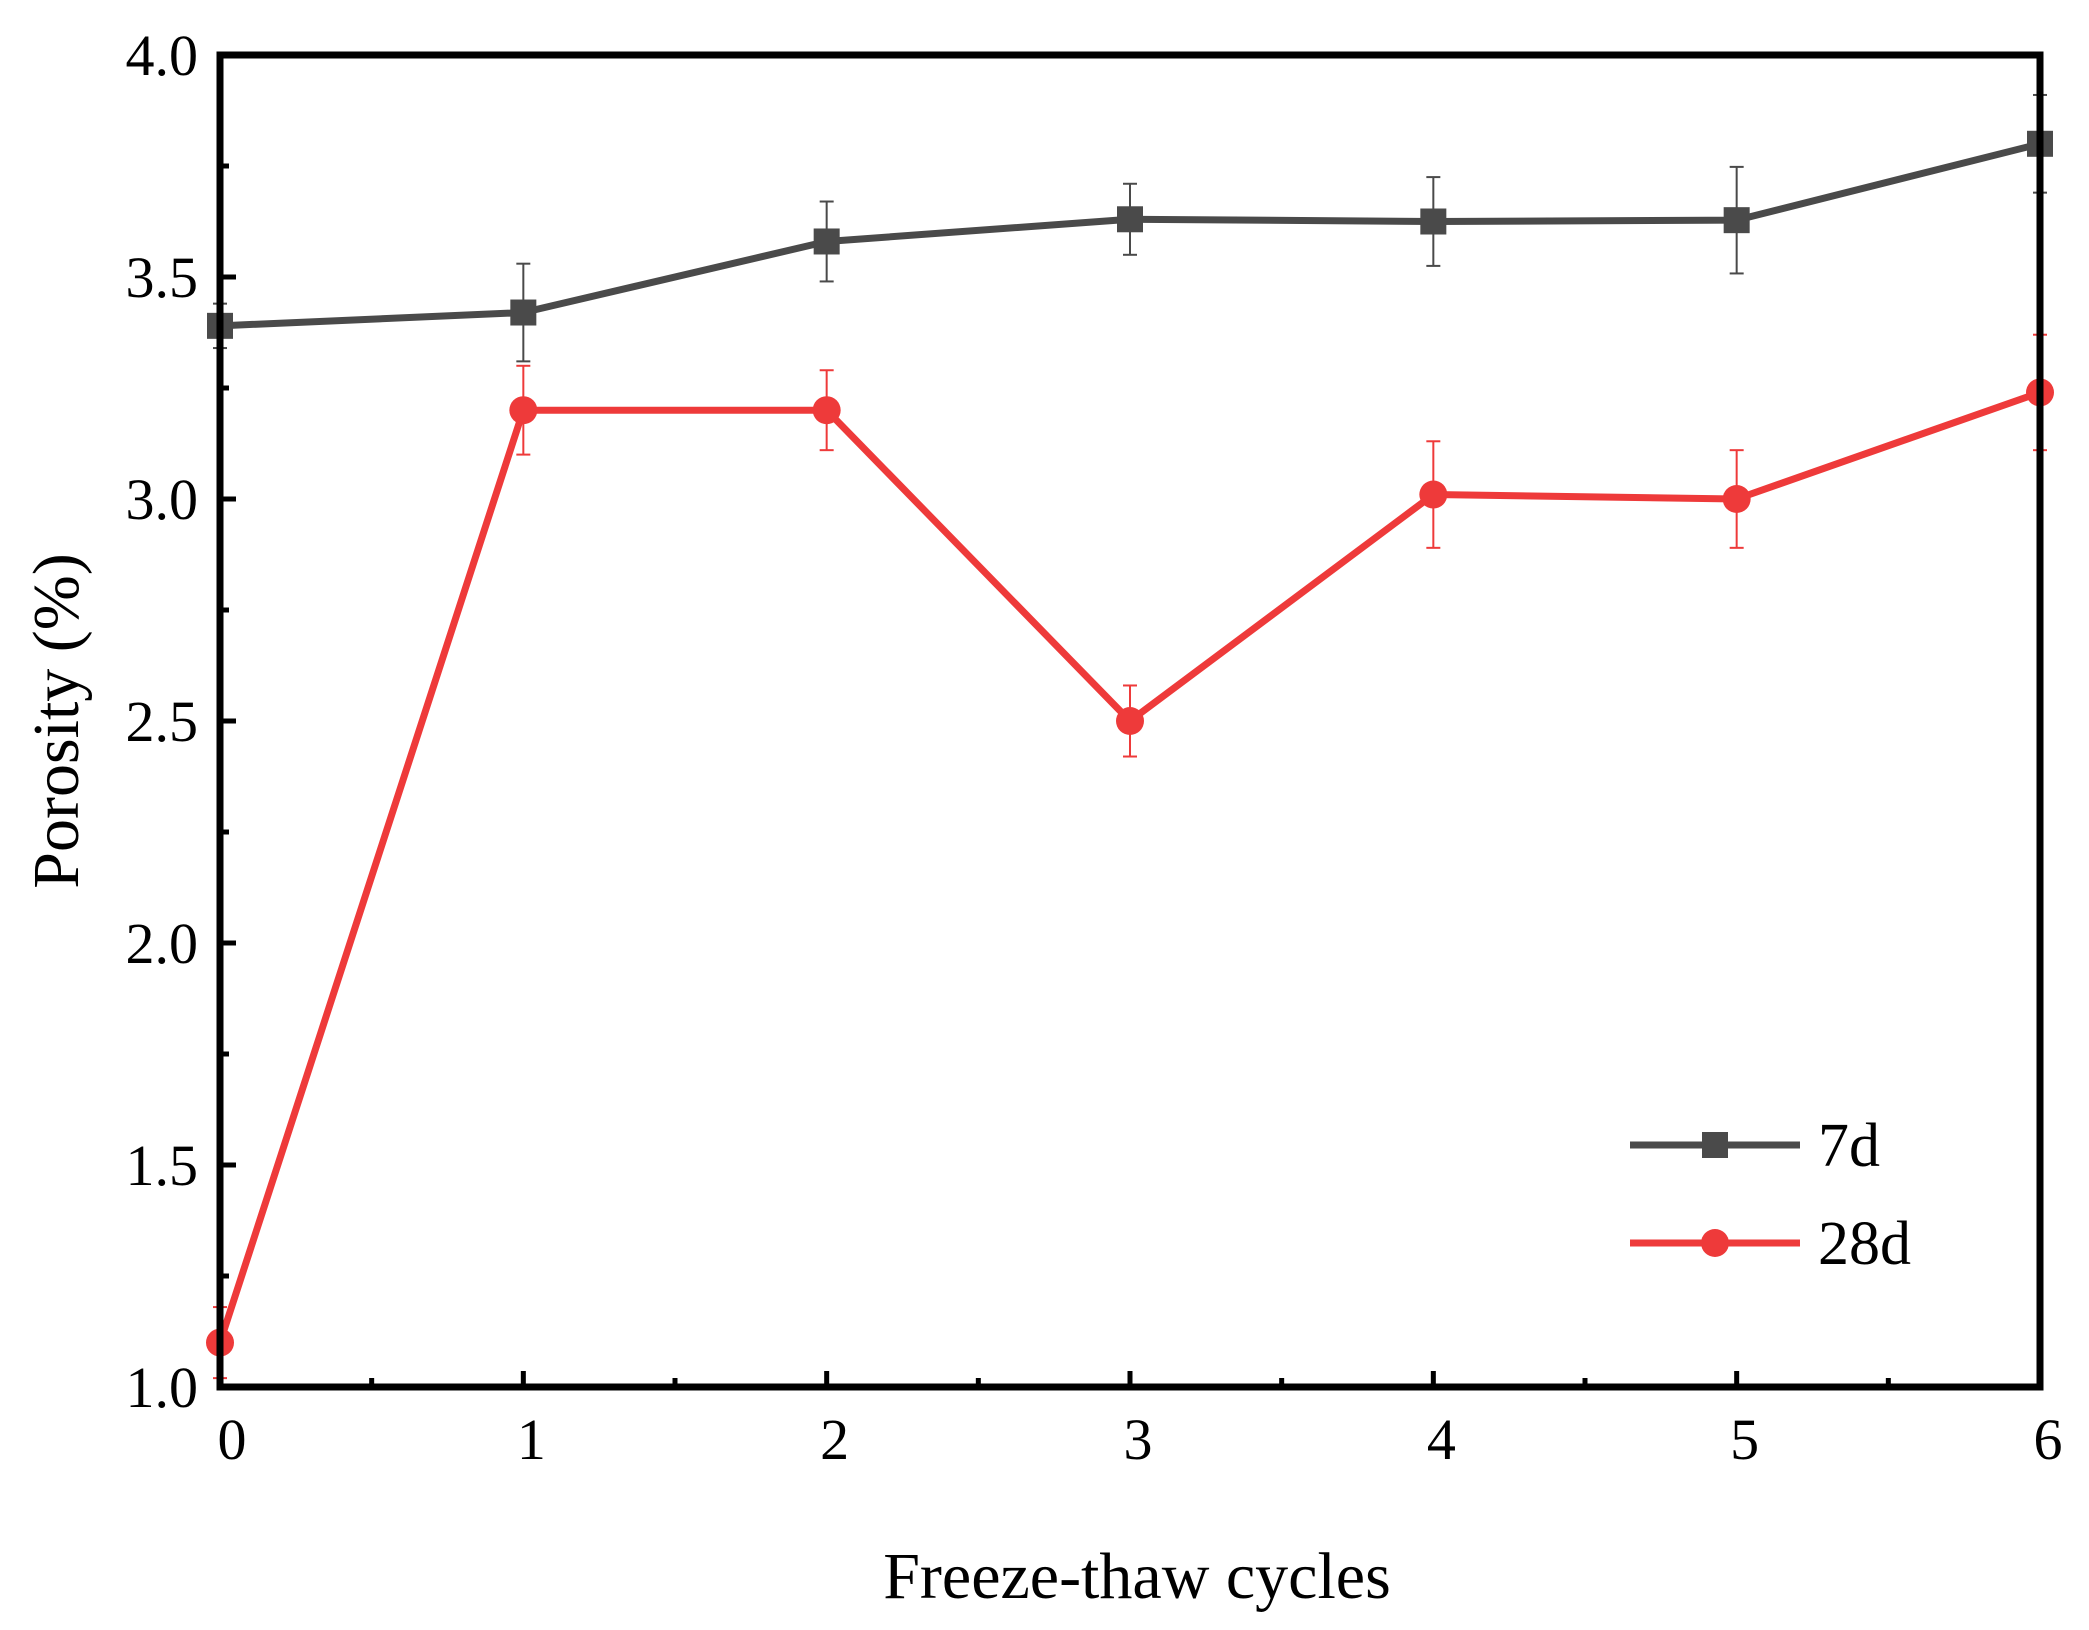 The image size is (2089, 1630). What do you see at coordinates (1715, 1145) in the screenshot?
I see `legend-marker-7d` at bounding box center [1715, 1145].